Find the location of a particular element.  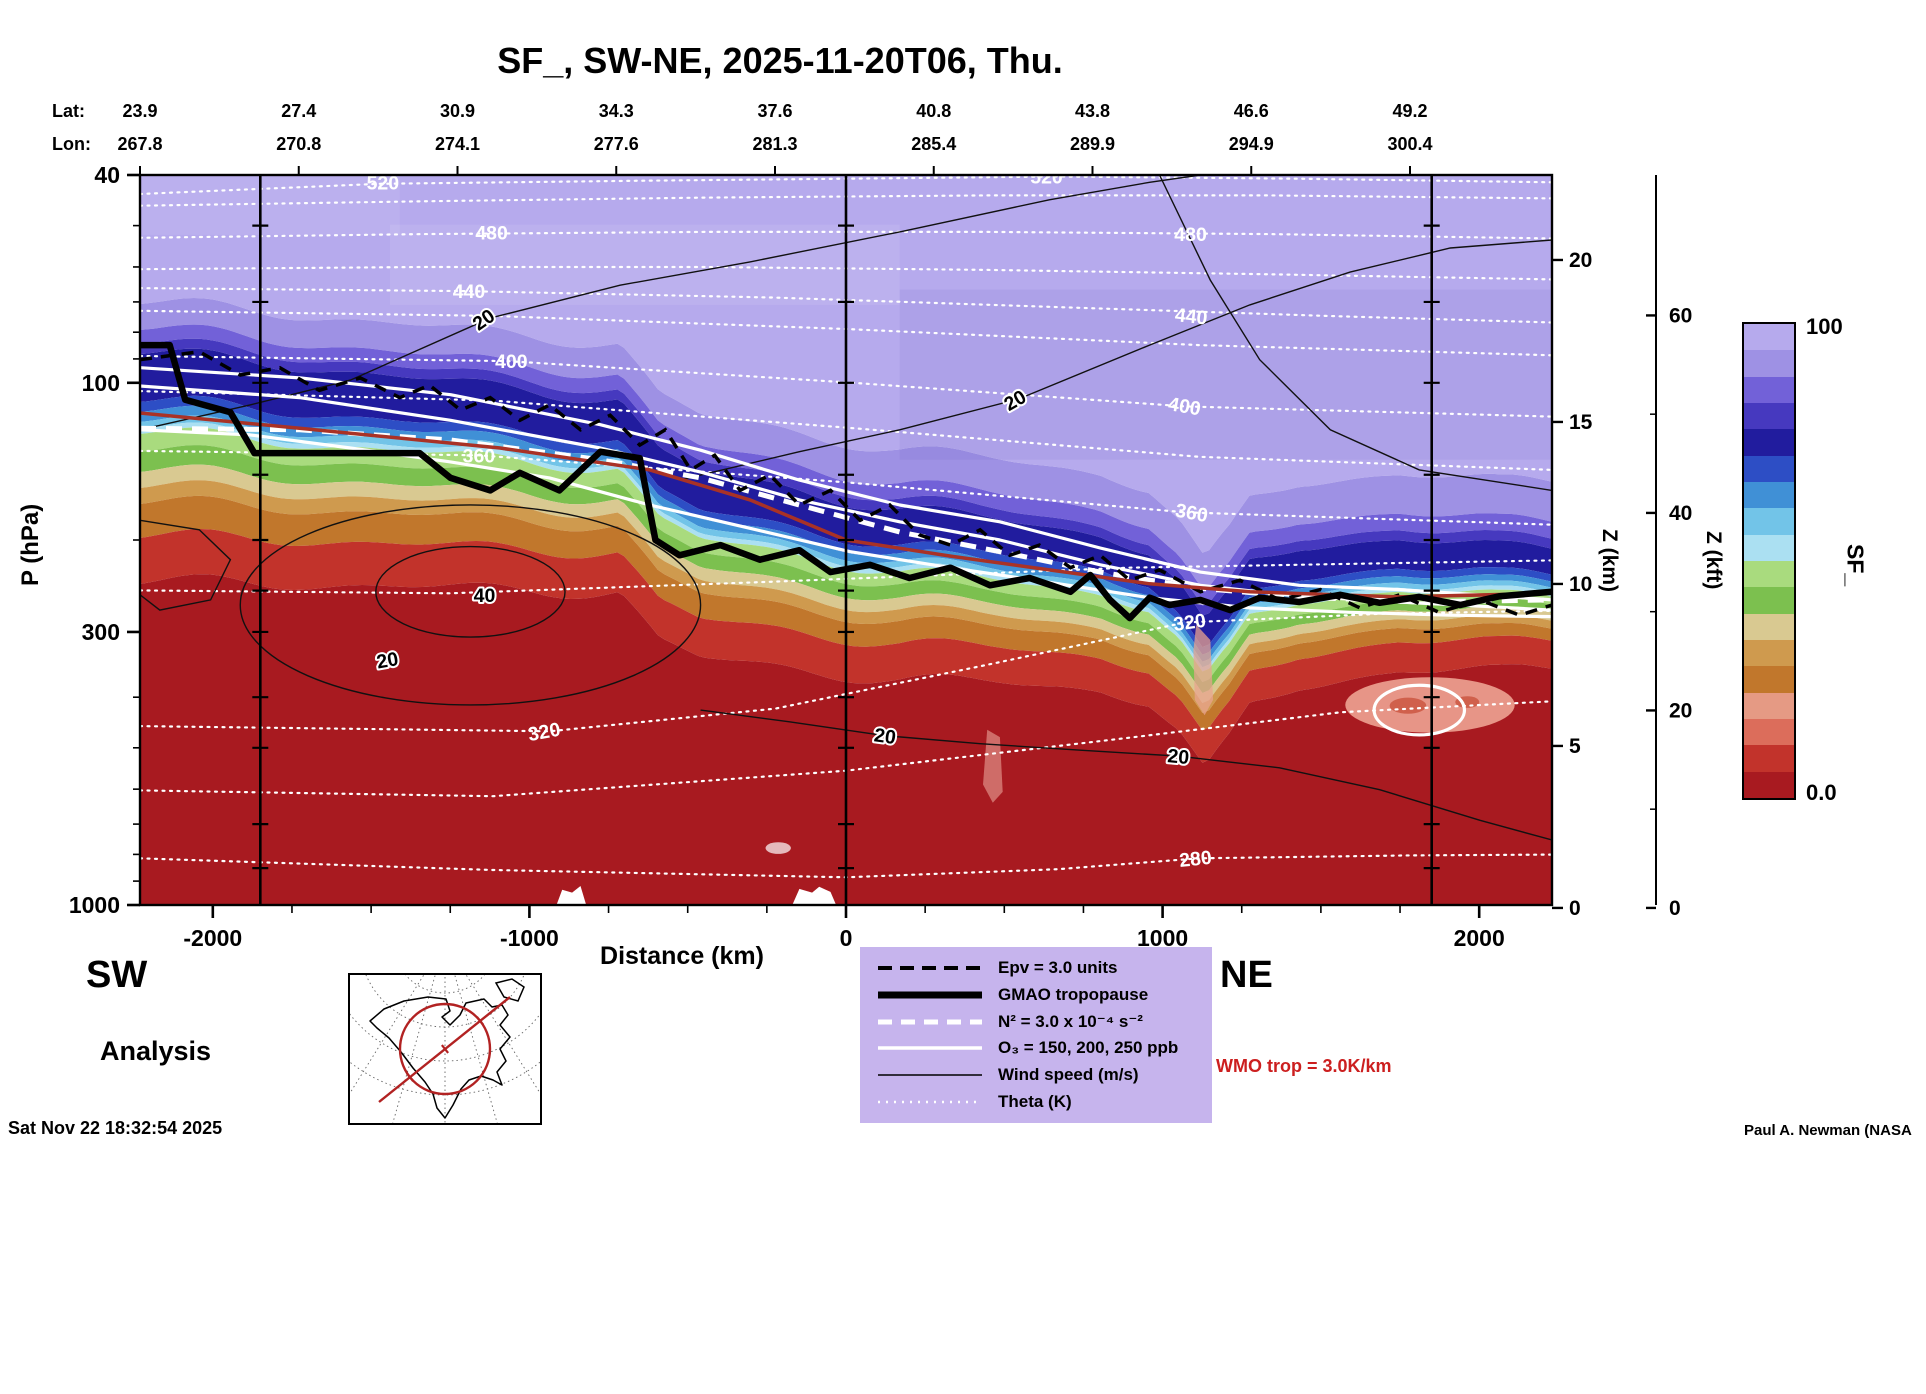

svg-text: 360 is located at coordinates (479, 456).